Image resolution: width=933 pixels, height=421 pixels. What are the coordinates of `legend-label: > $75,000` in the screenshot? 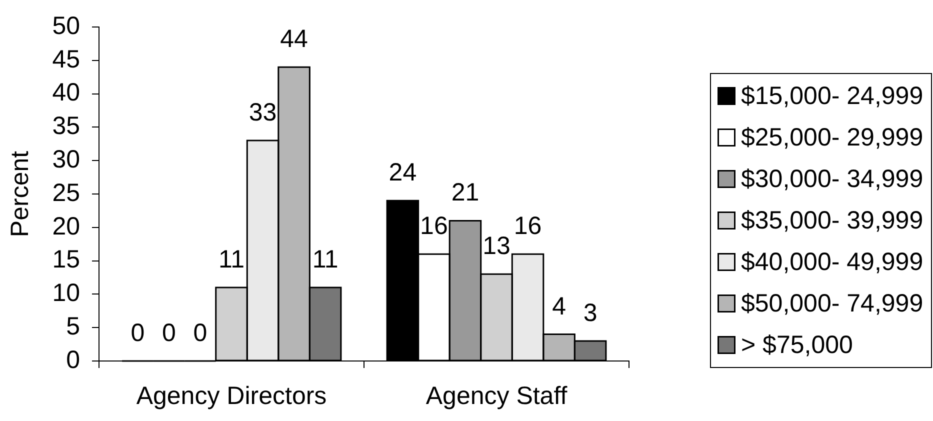 It's located at (797, 344).